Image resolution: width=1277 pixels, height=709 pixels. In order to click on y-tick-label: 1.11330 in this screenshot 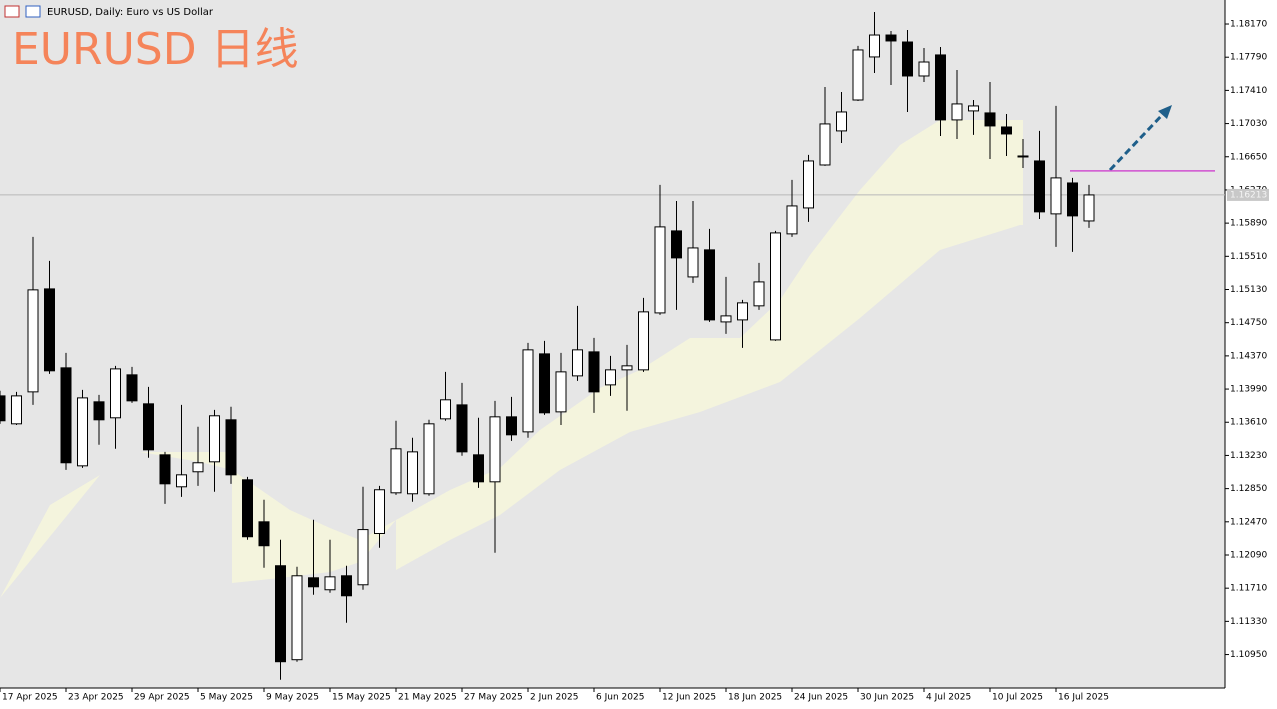, I will do `click(1248, 622)`.